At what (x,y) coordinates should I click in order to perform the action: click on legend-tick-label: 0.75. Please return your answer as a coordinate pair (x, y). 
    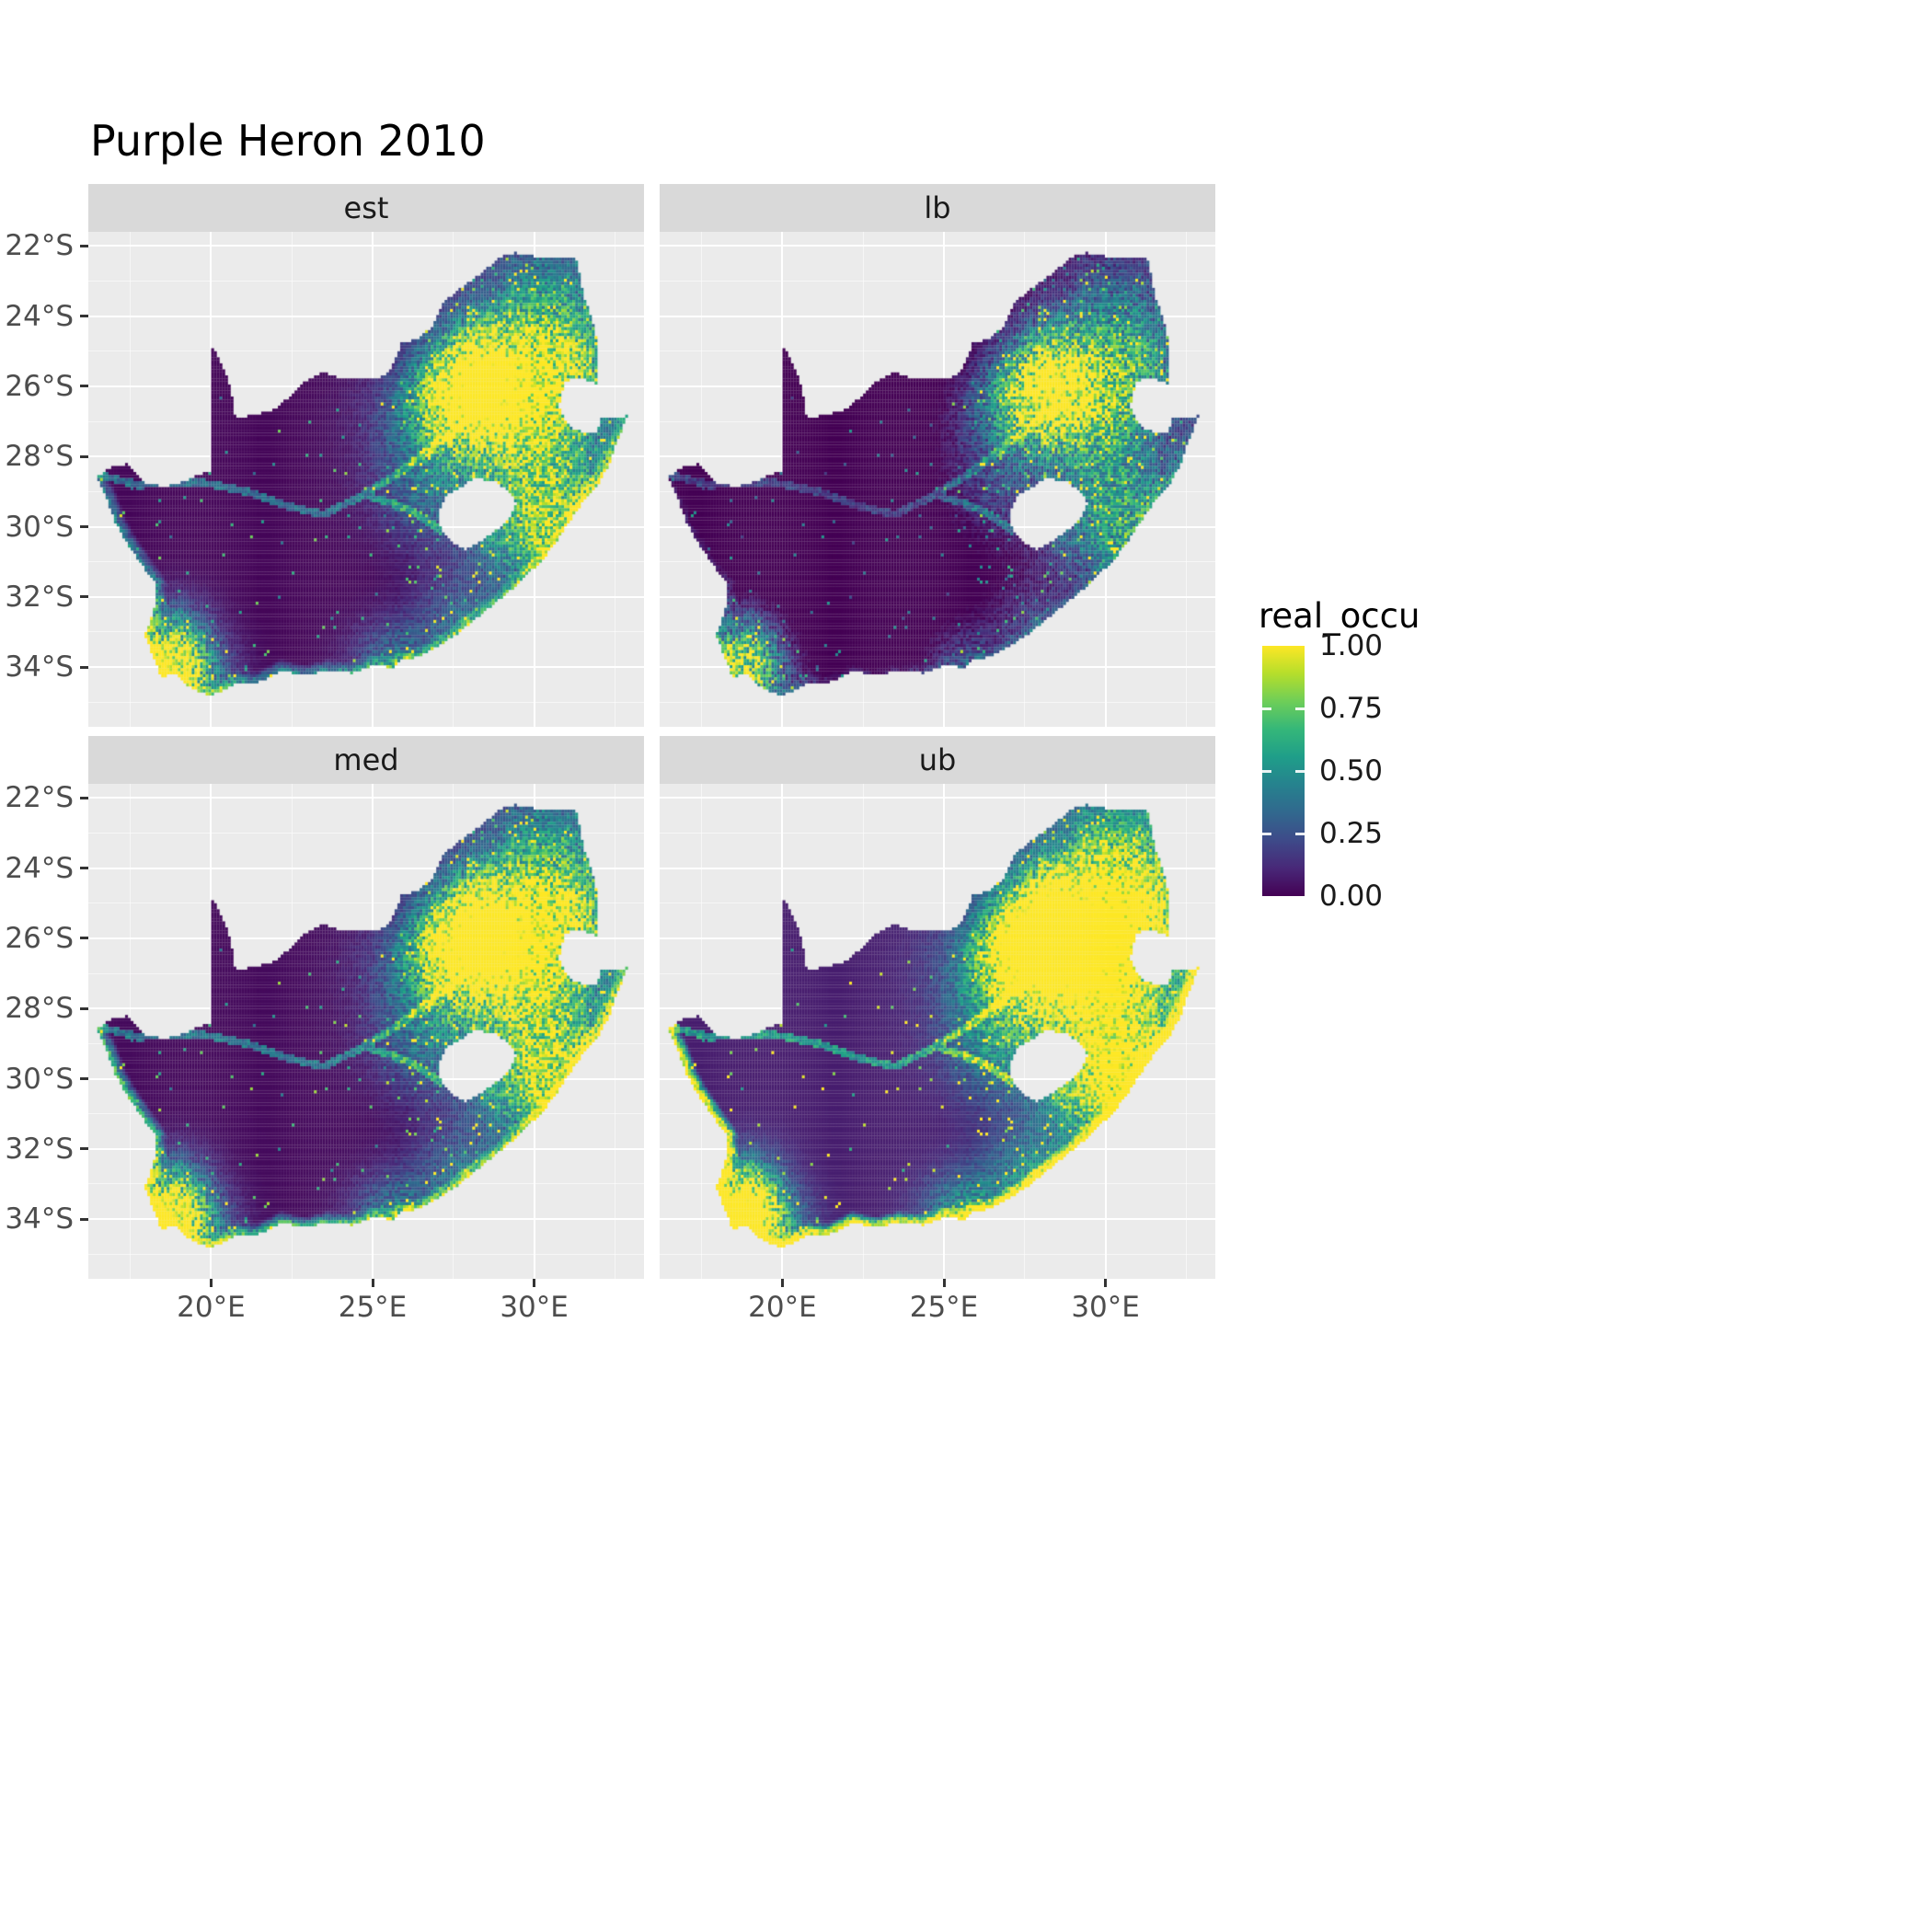
    Looking at the image, I should click on (1351, 708).